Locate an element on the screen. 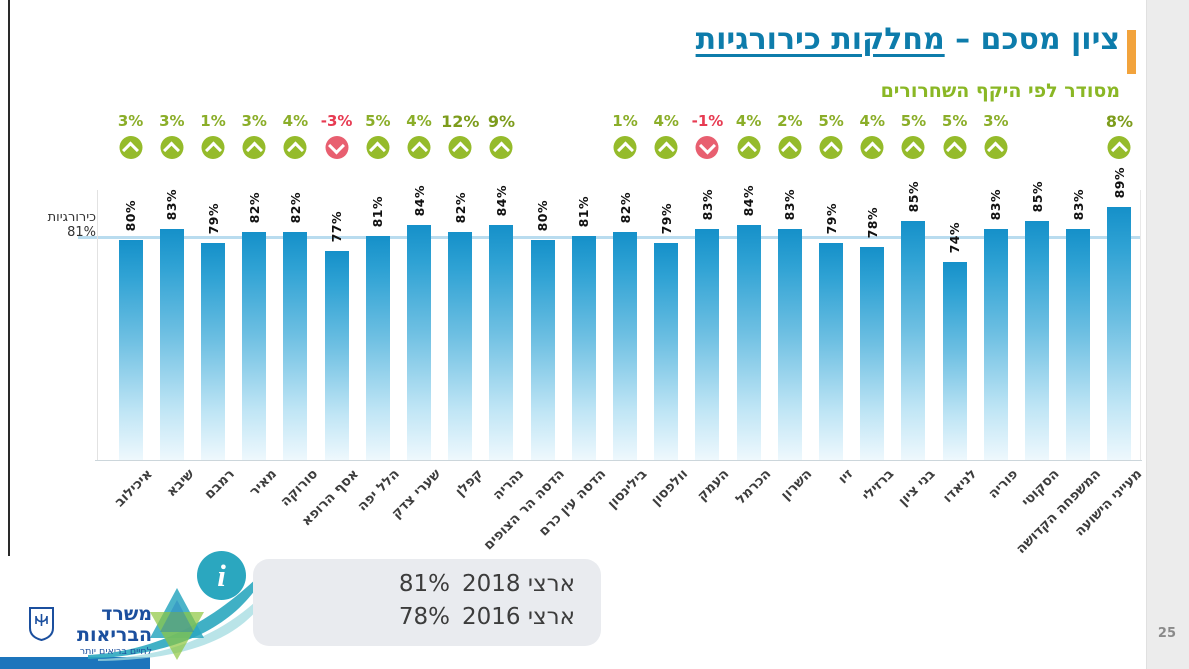  x-axis-label: הכרמל is located at coordinates (753, 487).